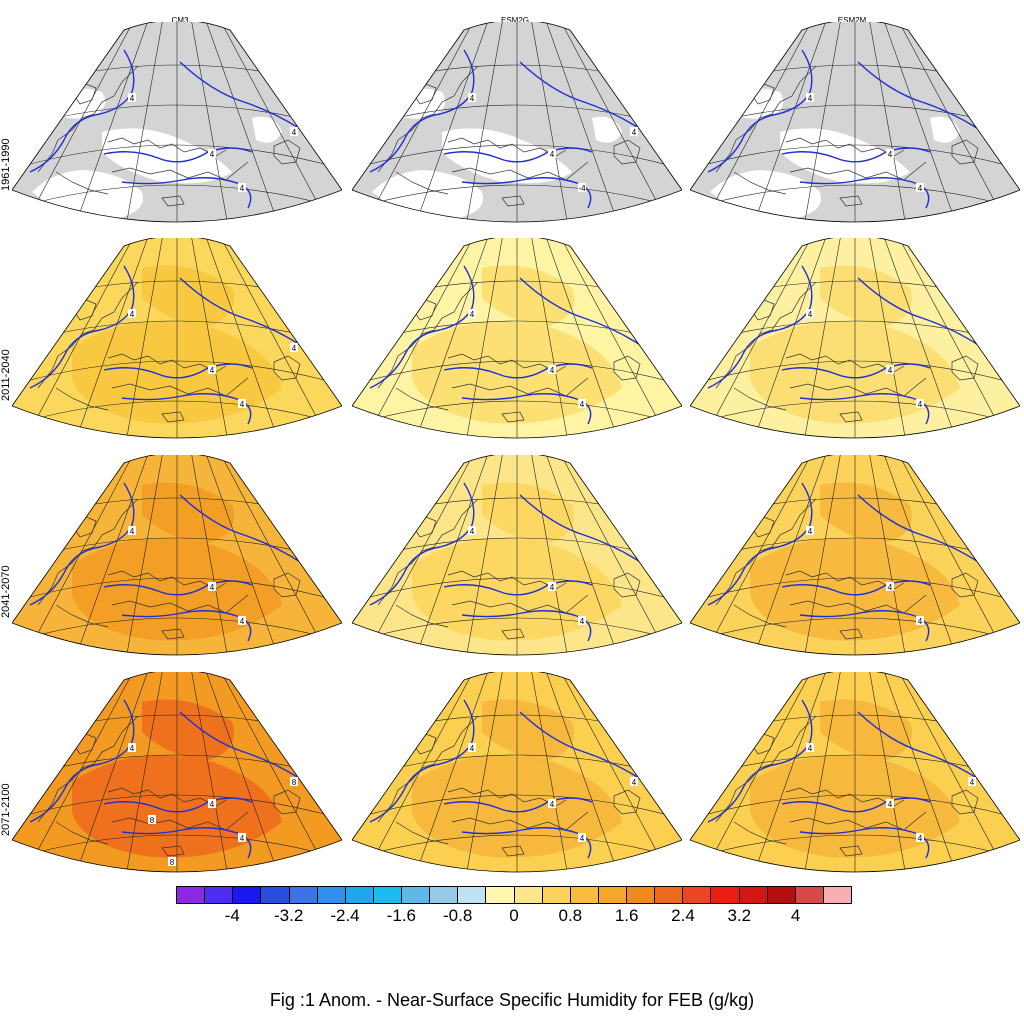 The width and height of the screenshot is (1024, 1024). What do you see at coordinates (152, 820) in the screenshot?
I see `contour-label: 8` at bounding box center [152, 820].